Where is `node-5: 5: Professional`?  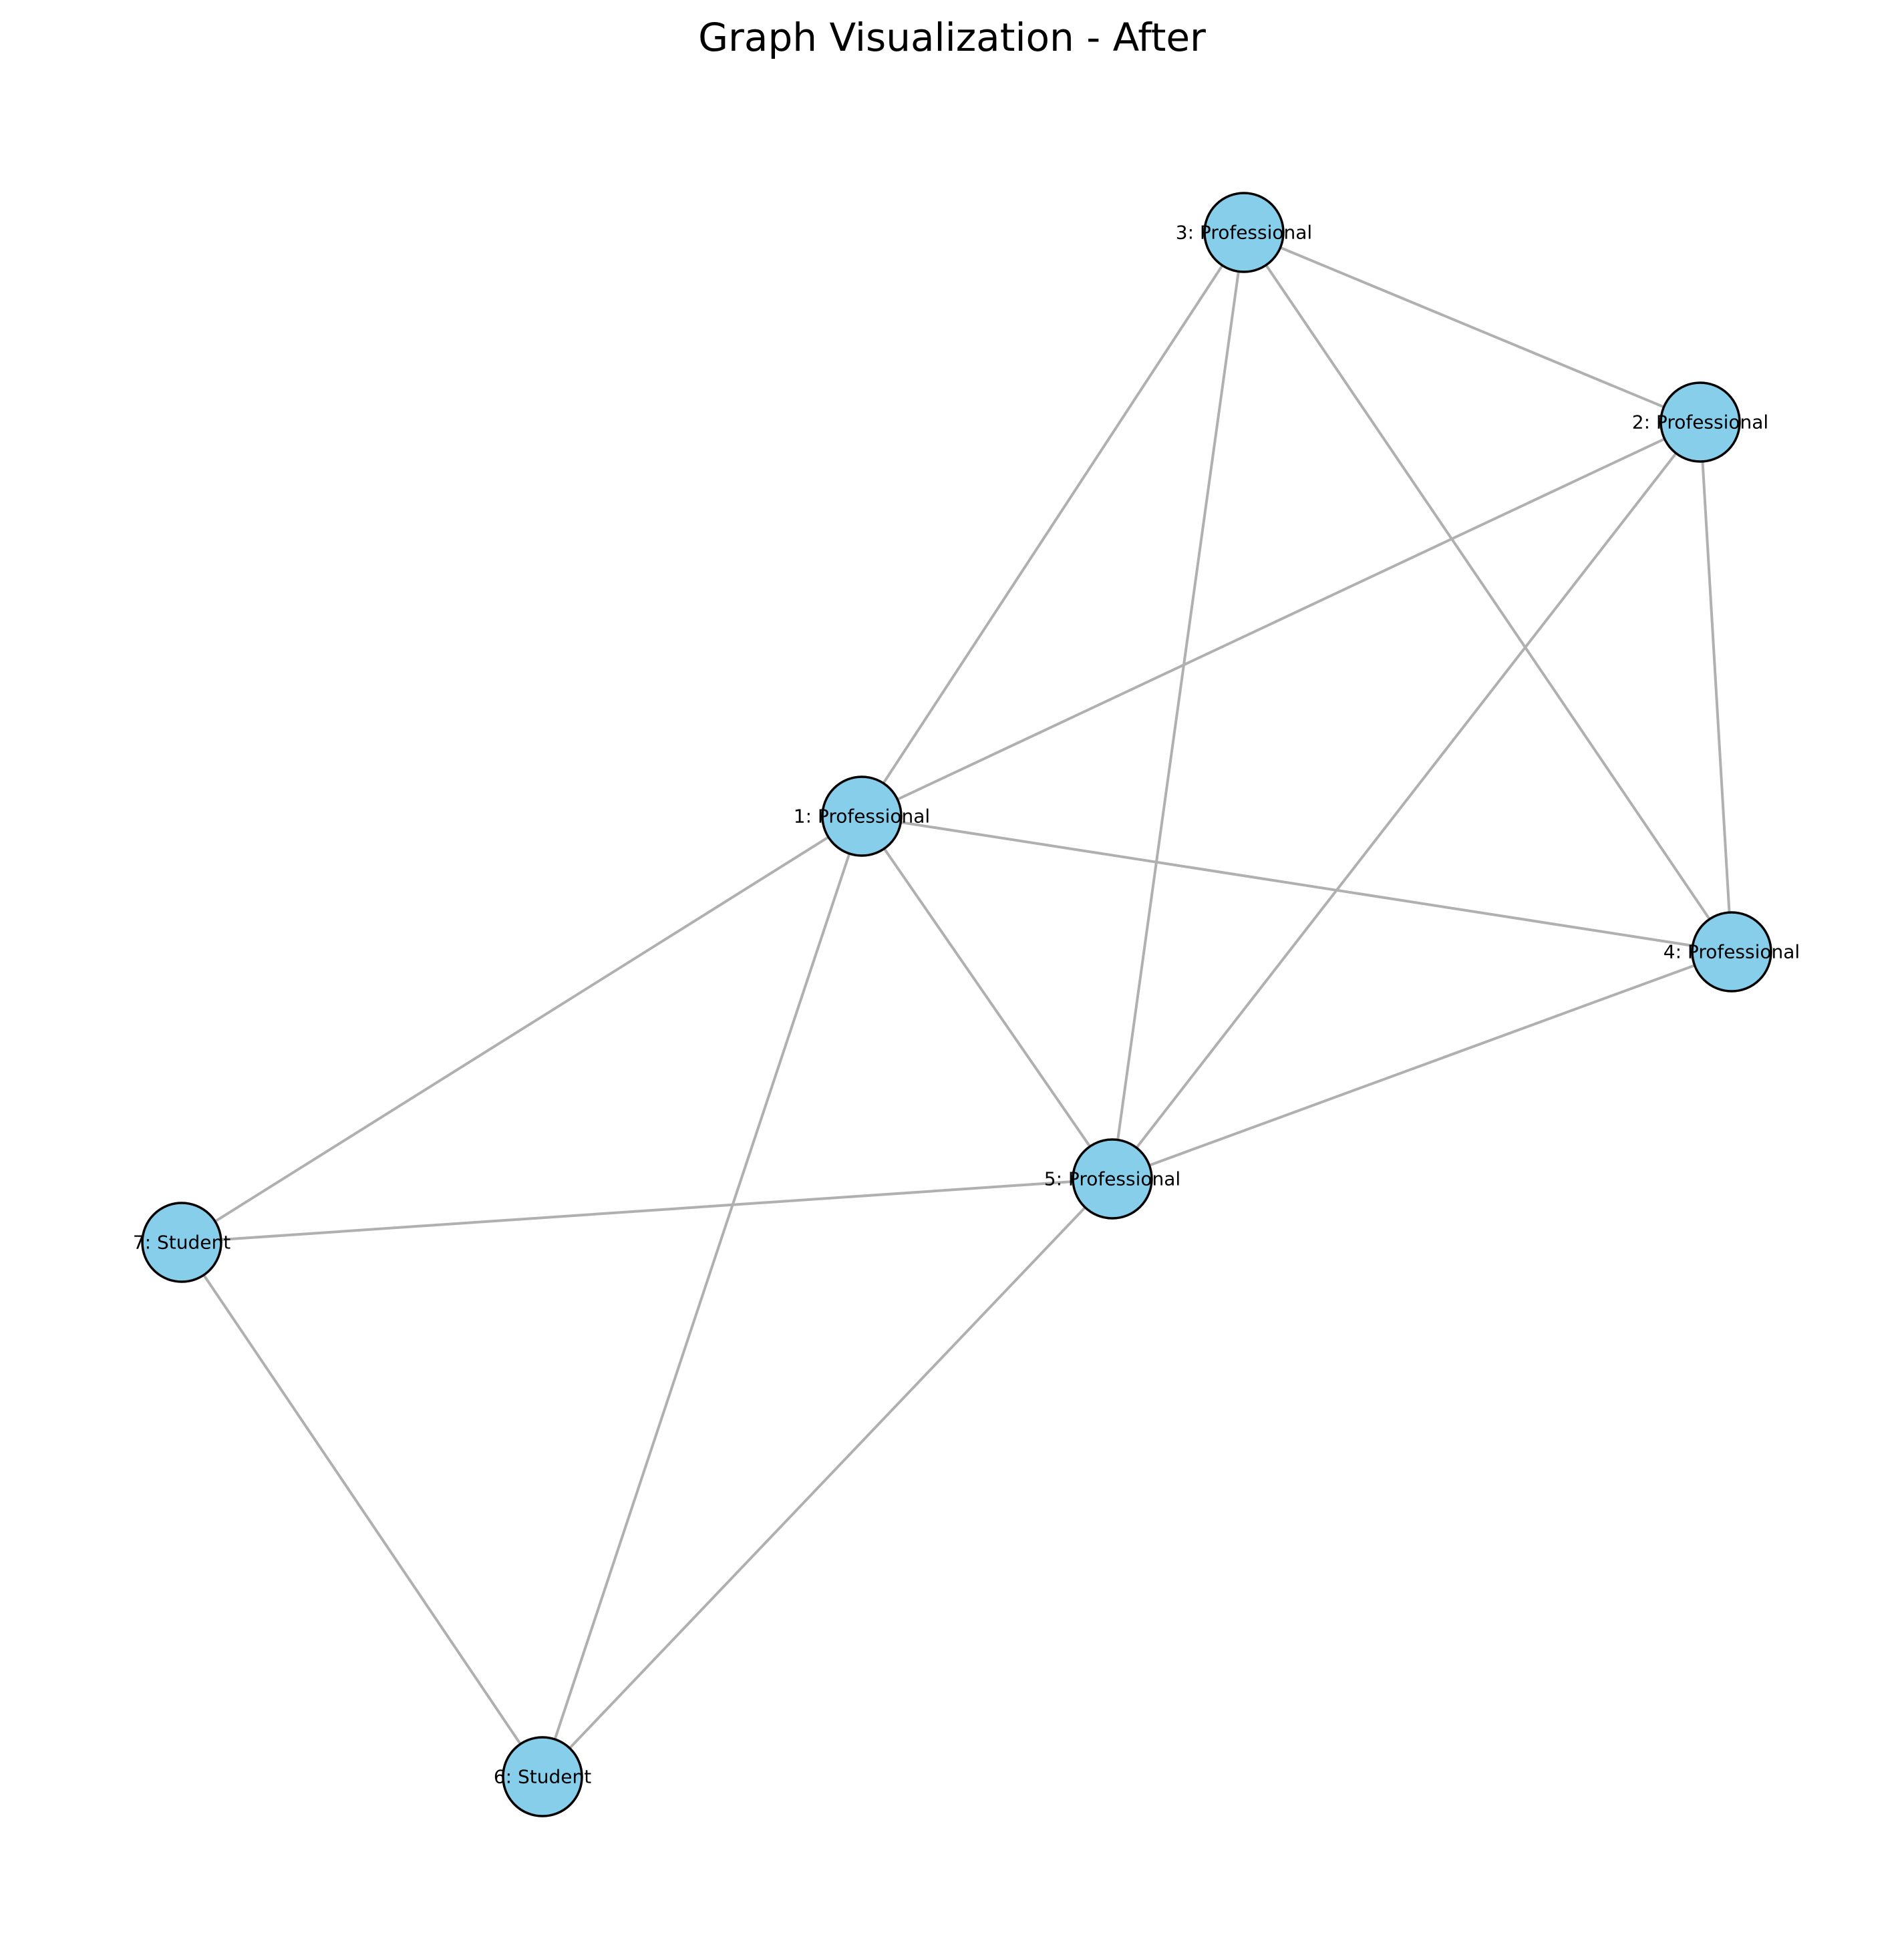
node-5: 5: Professional is located at coordinates (1112, 1178).